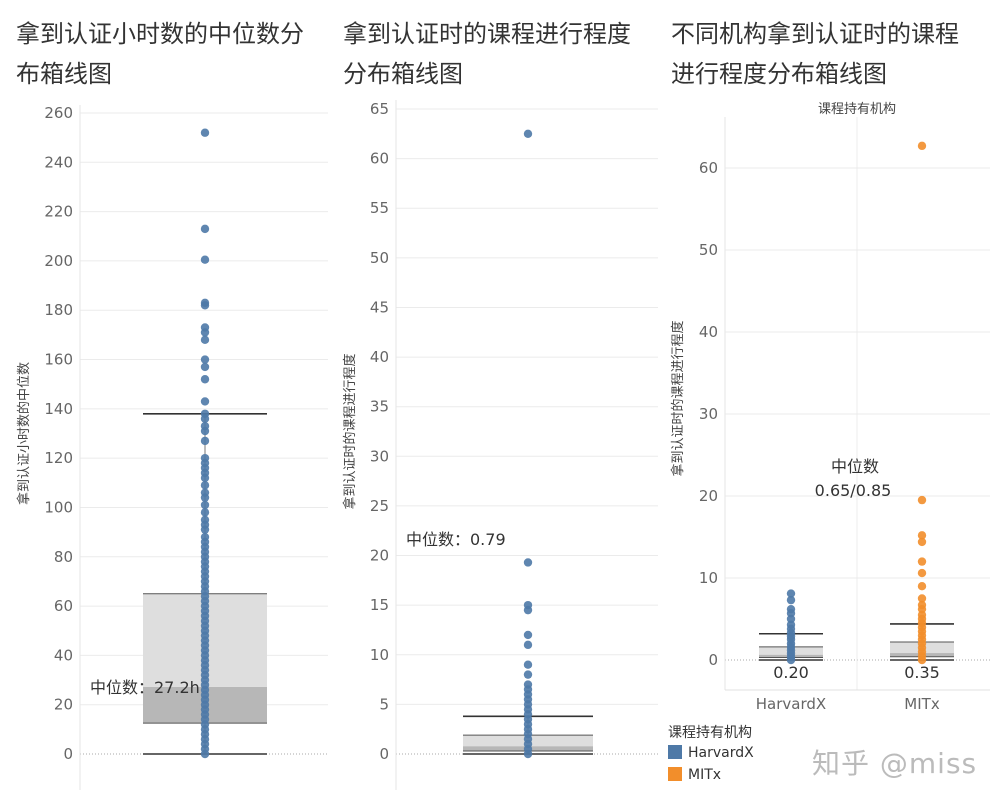 The width and height of the screenshot is (1001, 801). Describe the element at coordinates (857, 109) in the screenshot. I see `chart3-x-axis-header: 课程持有机构` at that location.